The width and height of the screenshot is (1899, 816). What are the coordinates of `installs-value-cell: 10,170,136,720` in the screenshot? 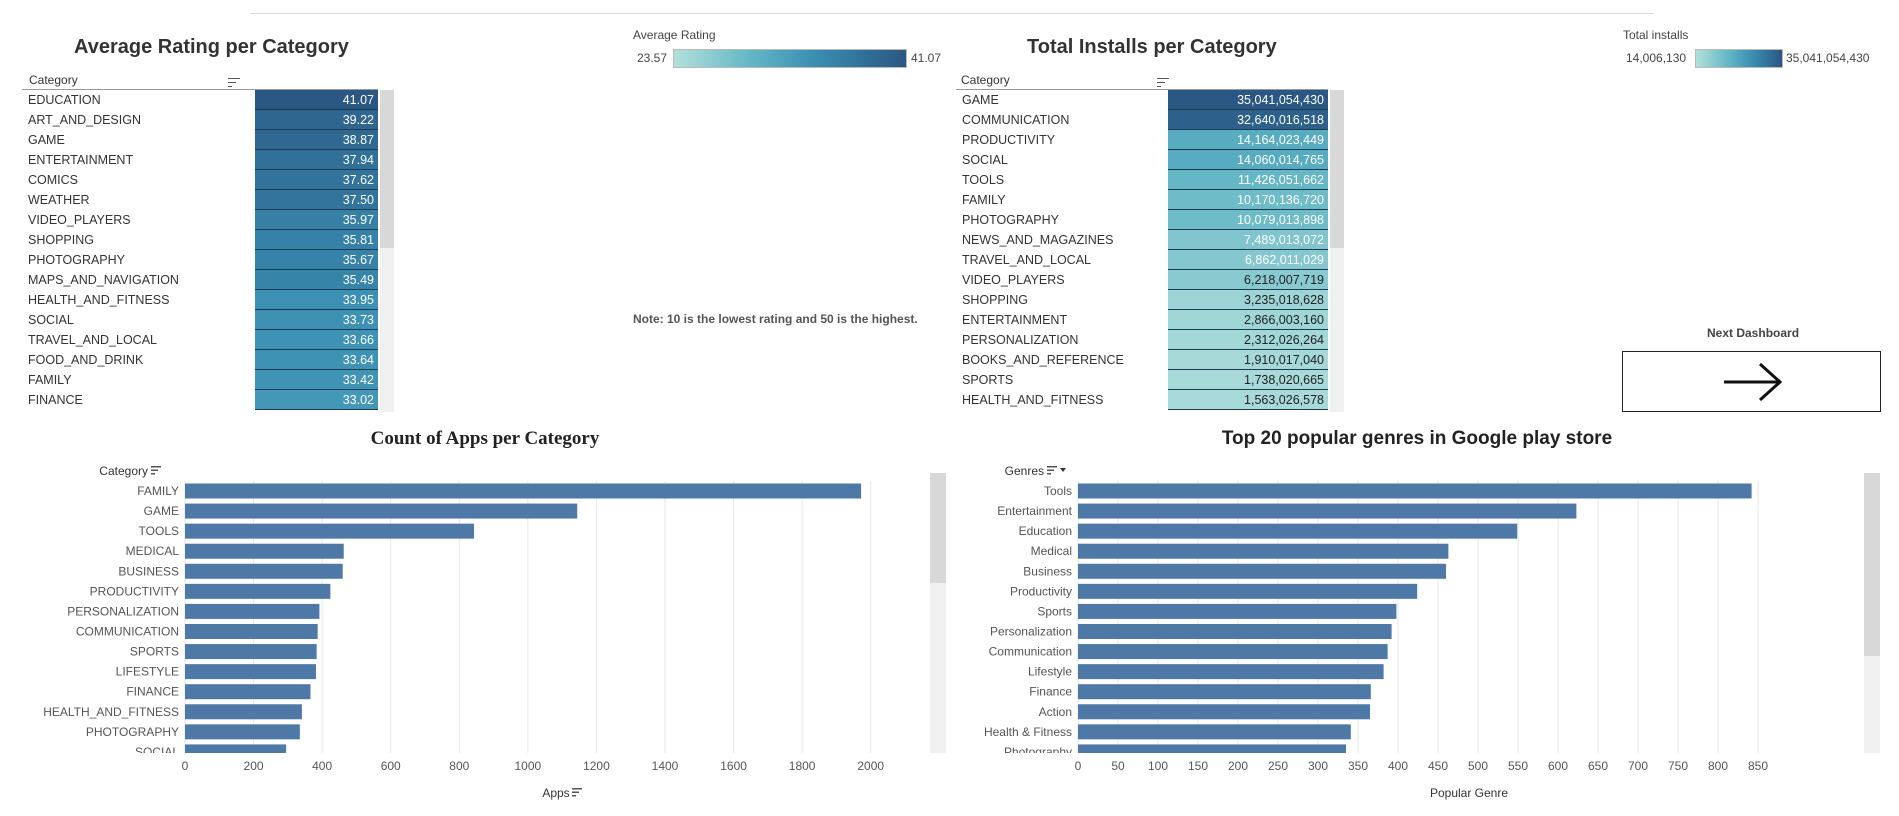 It's located at (1248, 200).